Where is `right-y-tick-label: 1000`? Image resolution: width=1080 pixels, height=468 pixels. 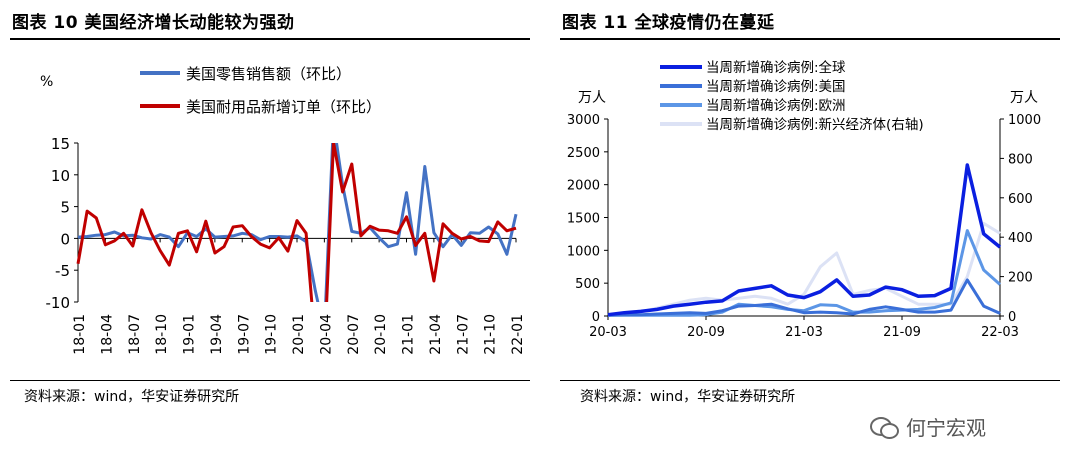 right-y-tick-label: 1000 is located at coordinates (1024, 120).